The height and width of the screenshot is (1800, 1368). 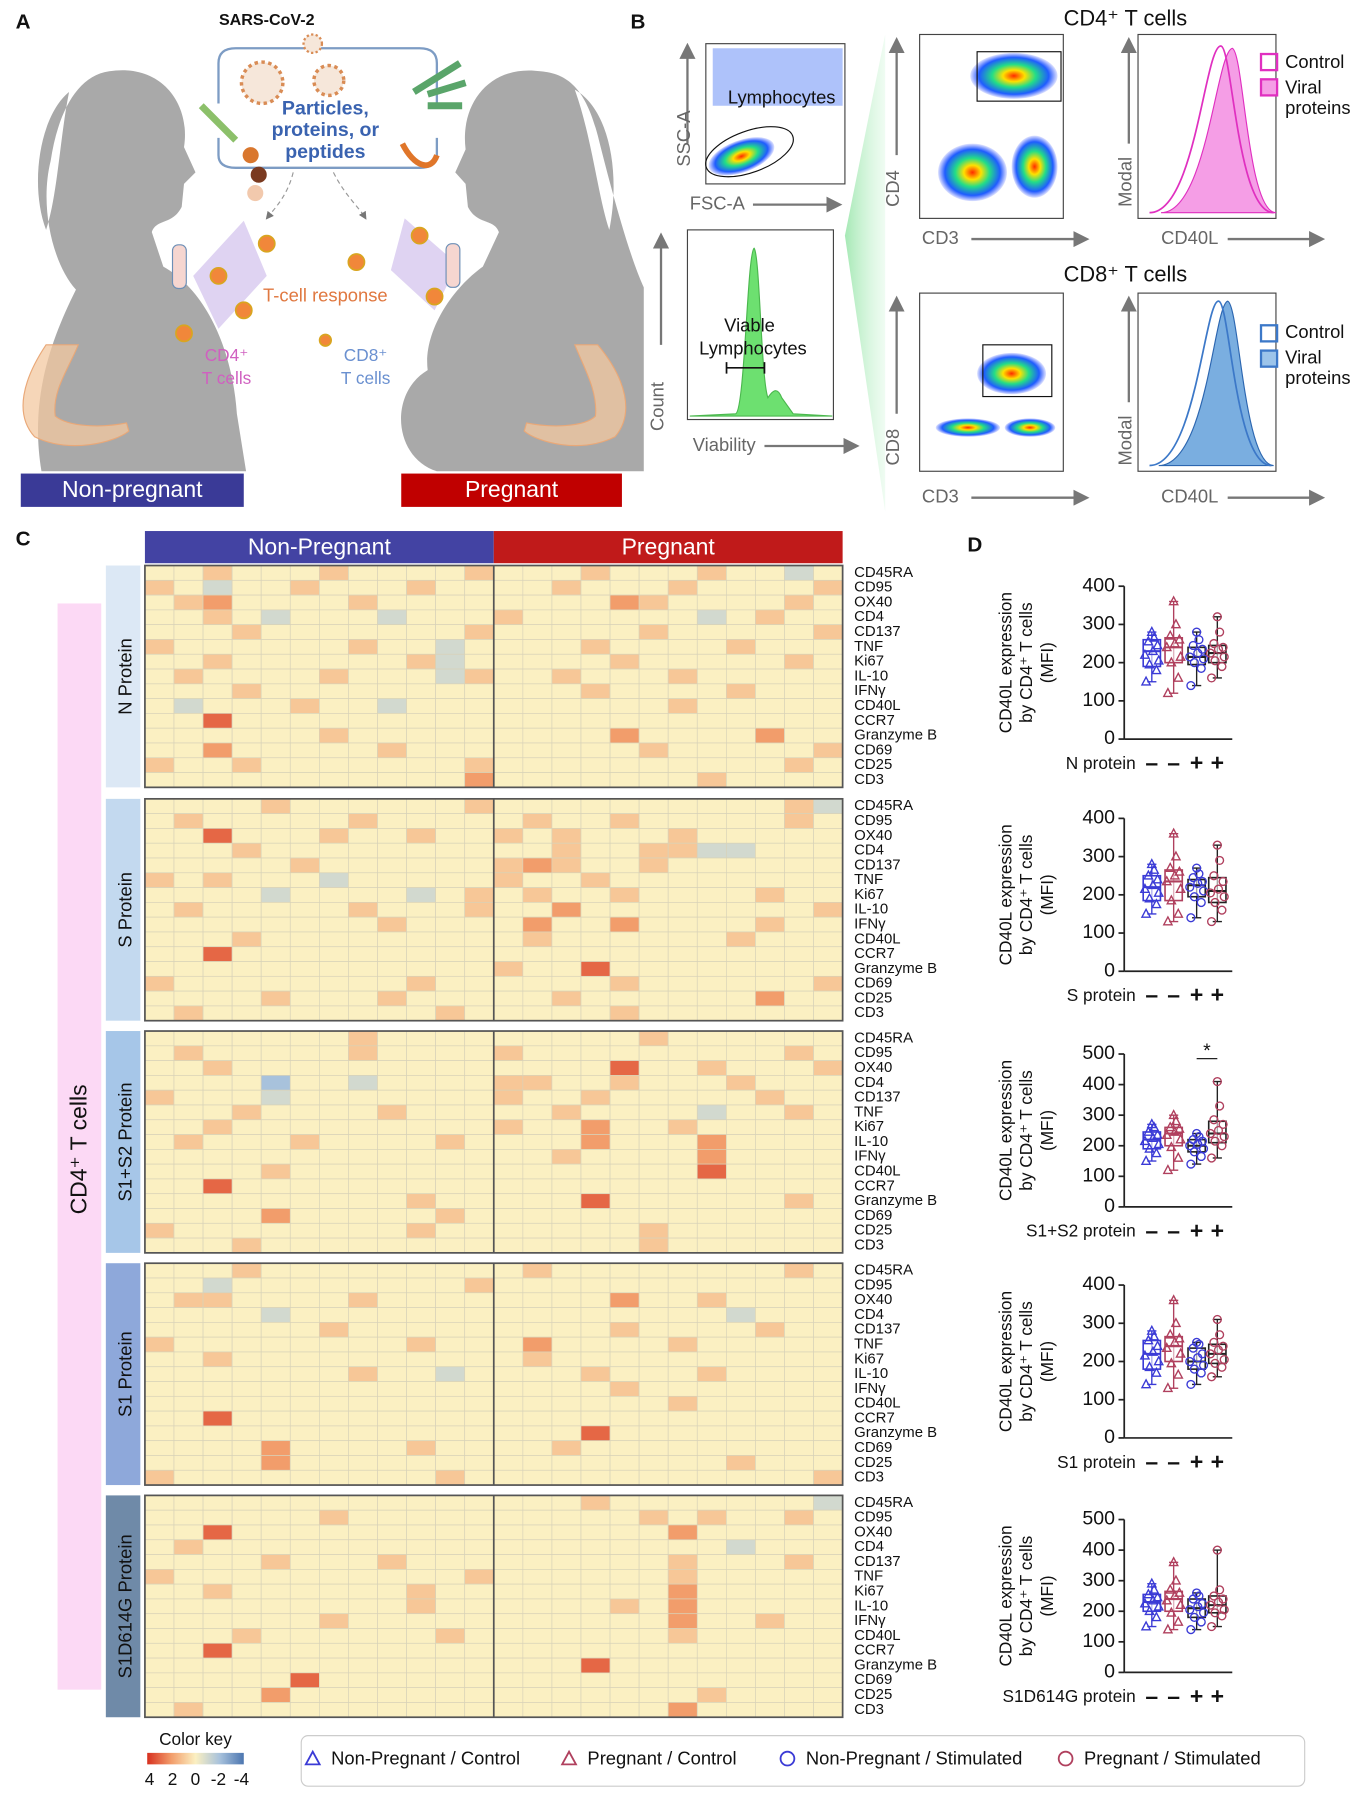 What do you see at coordinates (132, 490) in the screenshot?
I see `group-bar-non-pregnant` at bounding box center [132, 490].